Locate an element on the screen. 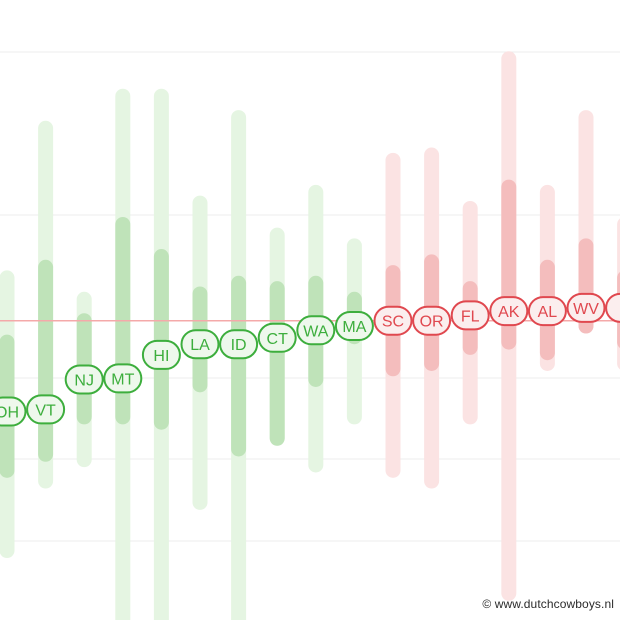 This screenshot has width=620, height=620. state-label: MT is located at coordinates (122, 379).